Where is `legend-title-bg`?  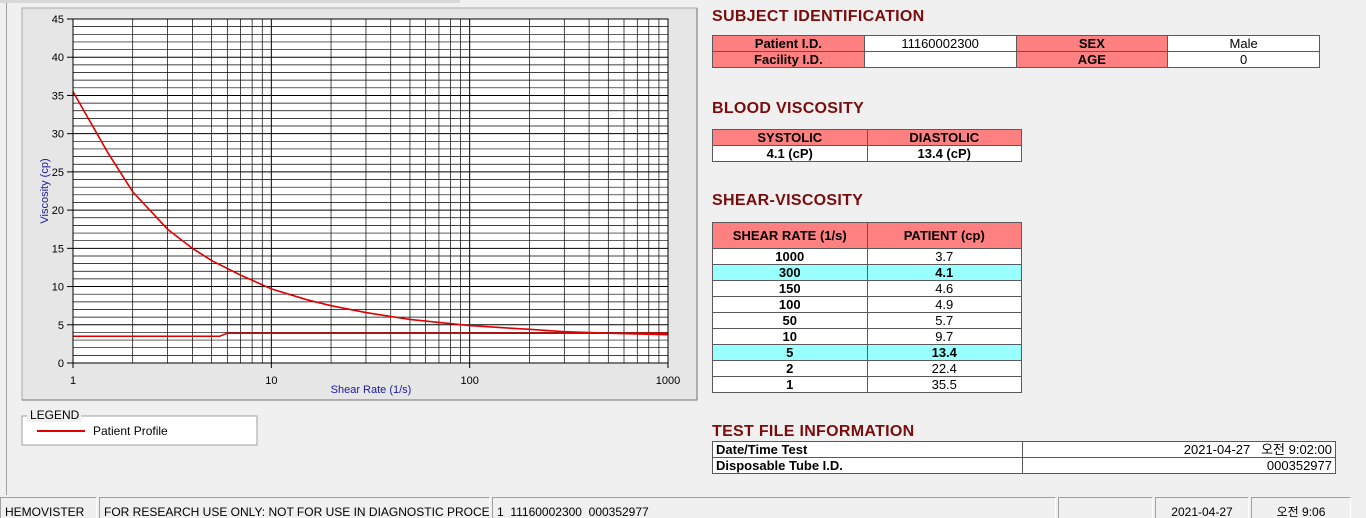 legend-title-bg is located at coordinates (54, 415).